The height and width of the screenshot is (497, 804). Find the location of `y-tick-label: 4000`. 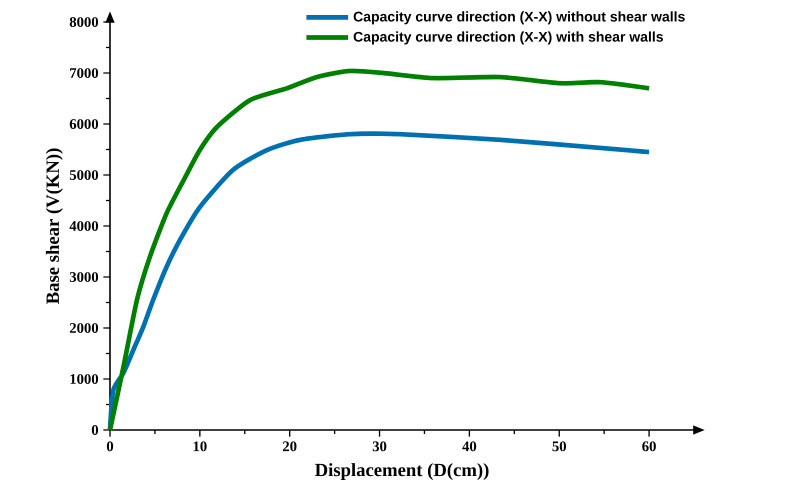

y-tick-label: 4000 is located at coordinates (84, 226).